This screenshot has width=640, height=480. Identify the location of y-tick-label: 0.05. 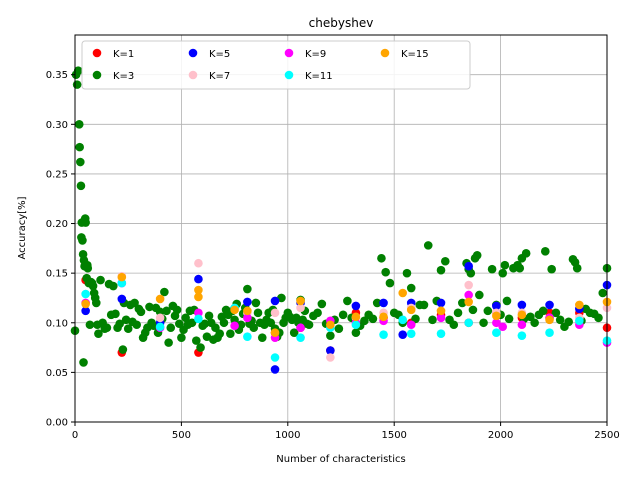
(57, 373).